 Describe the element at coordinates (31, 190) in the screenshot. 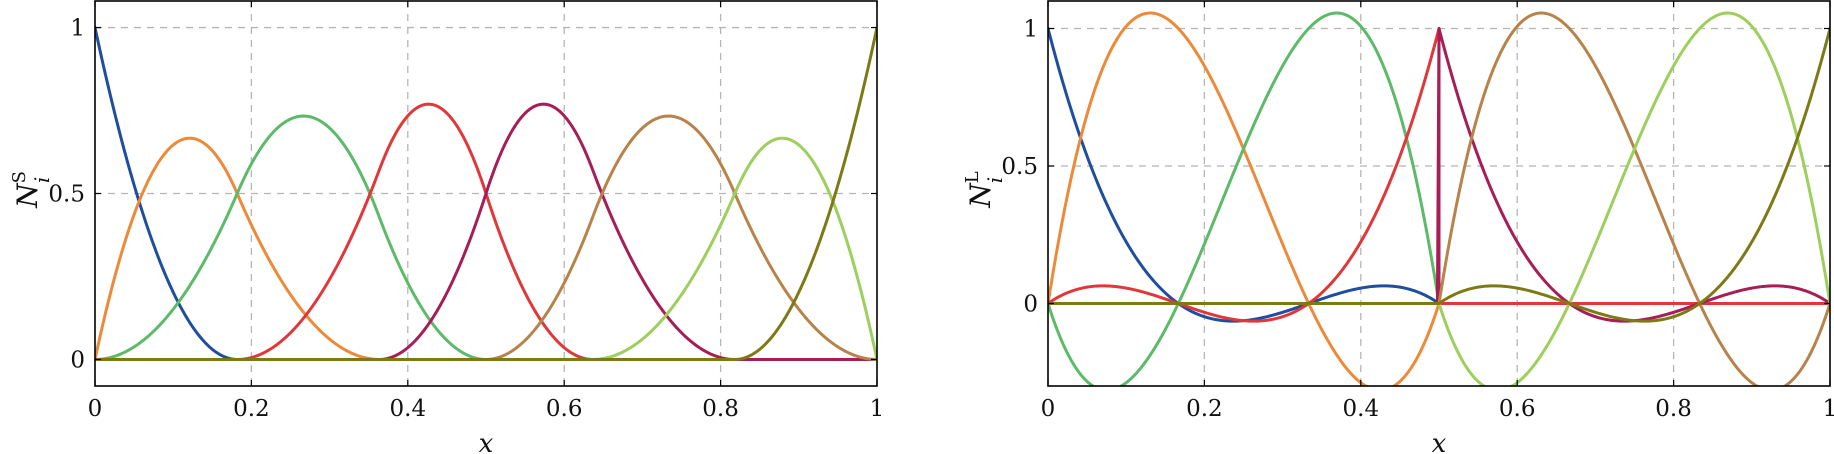

I see `y-axis-label: NSi` at that location.